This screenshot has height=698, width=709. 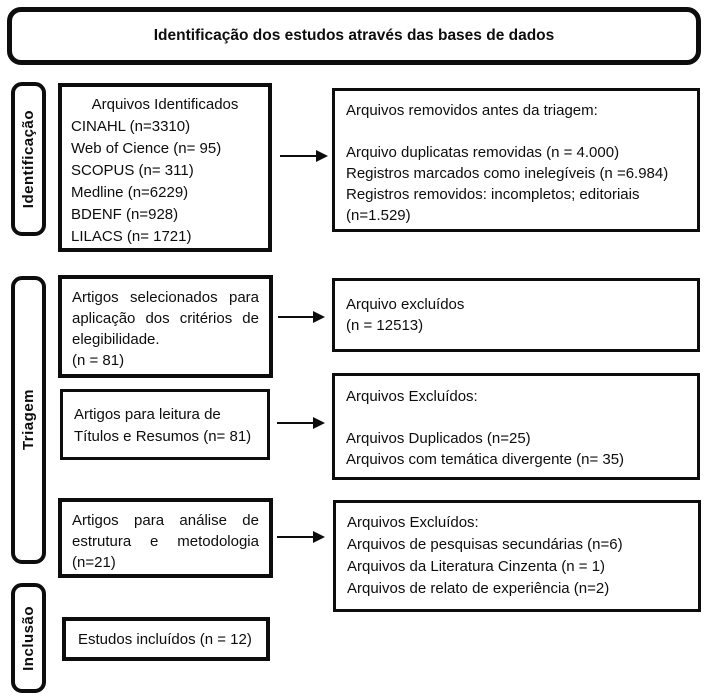 I want to click on identified-records-line: Medline (n=6229), so click(x=130, y=192).